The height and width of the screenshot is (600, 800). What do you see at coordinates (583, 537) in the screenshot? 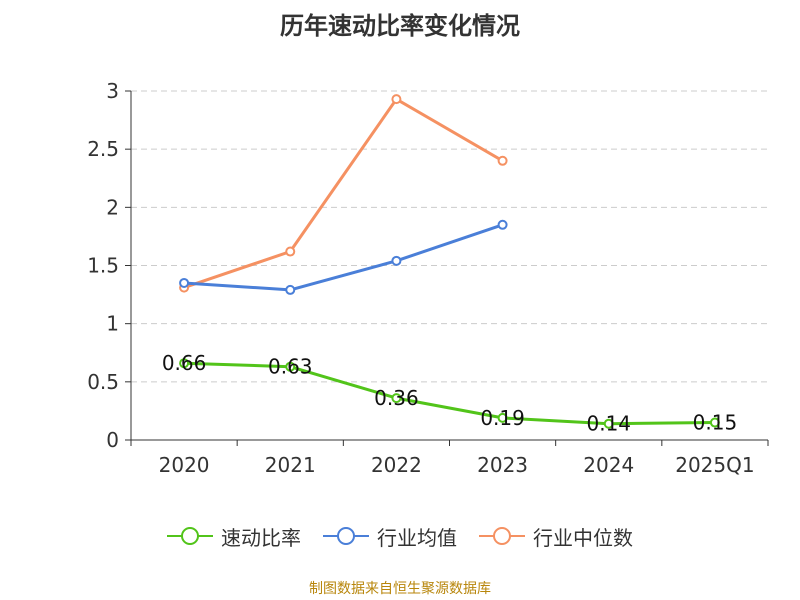
I see `legend-label-industry-median: 行业中位数` at bounding box center [583, 537].